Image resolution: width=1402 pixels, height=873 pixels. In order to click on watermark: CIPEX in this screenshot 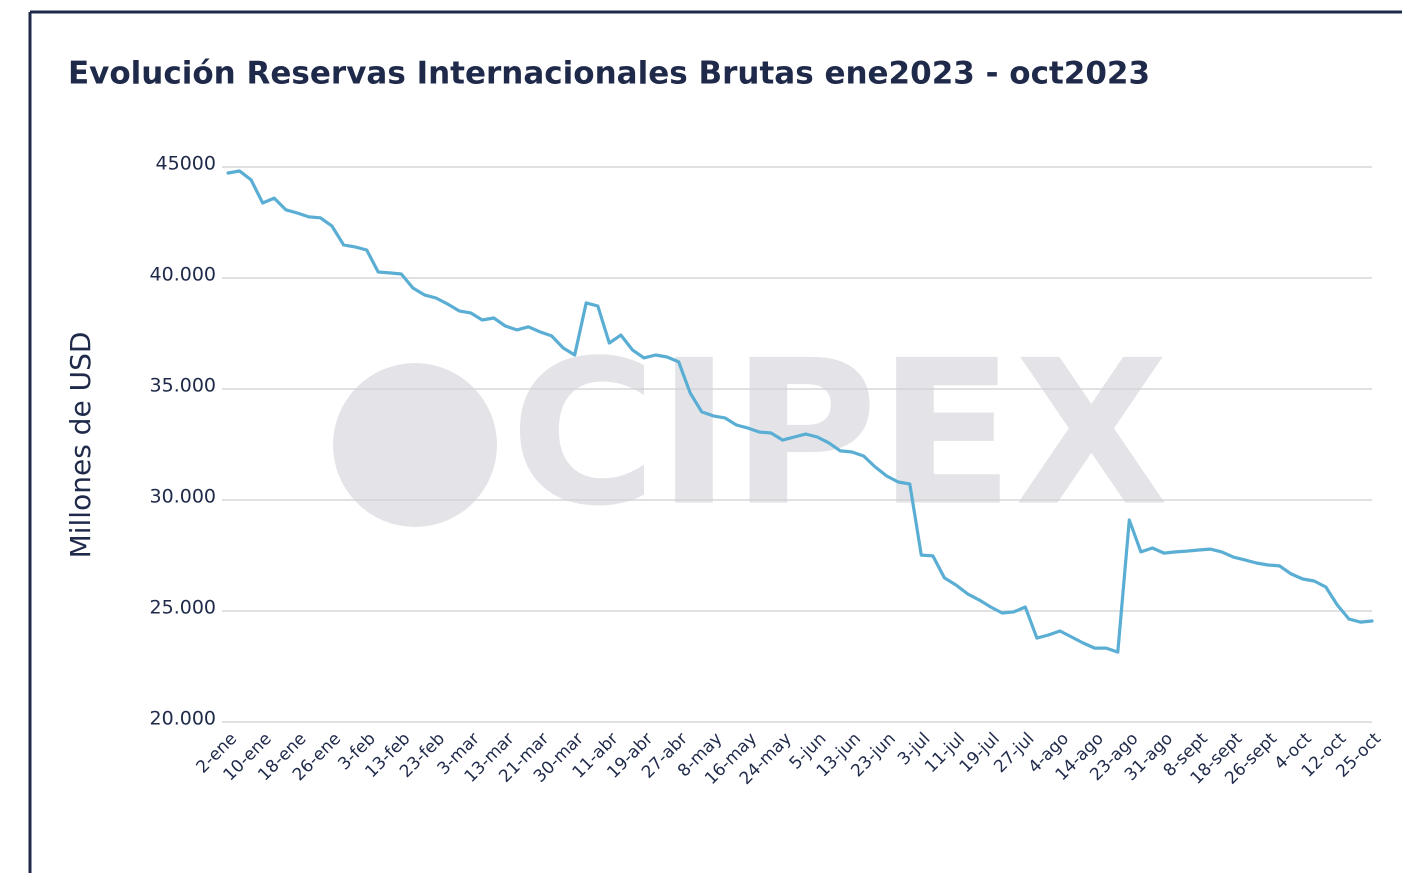, I will do `click(839, 434)`.